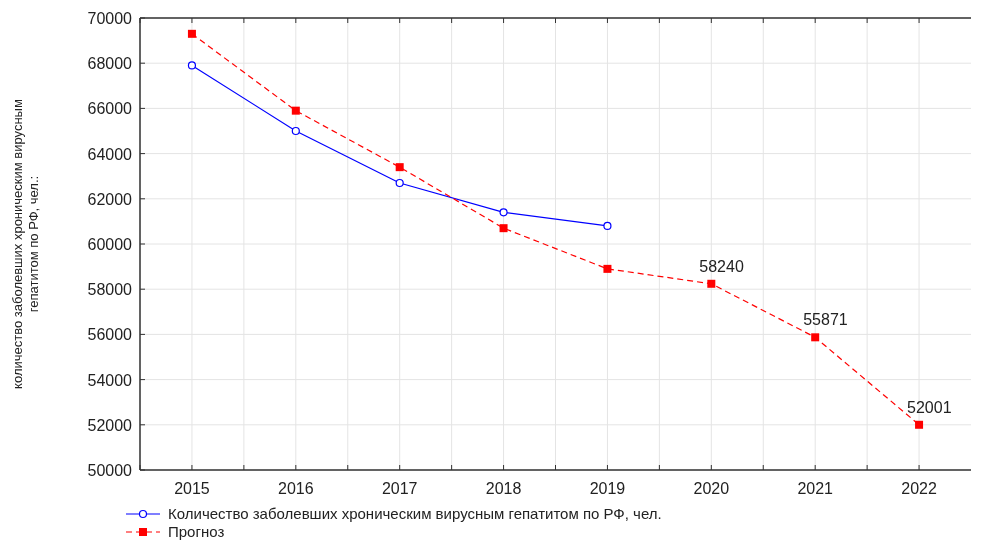 This screenshot has width=1001, height=544. What do you see at coordinates (110, 290) in the screenshot?
I see `y-tick-label: 58000` at bounding box center [110, 290].